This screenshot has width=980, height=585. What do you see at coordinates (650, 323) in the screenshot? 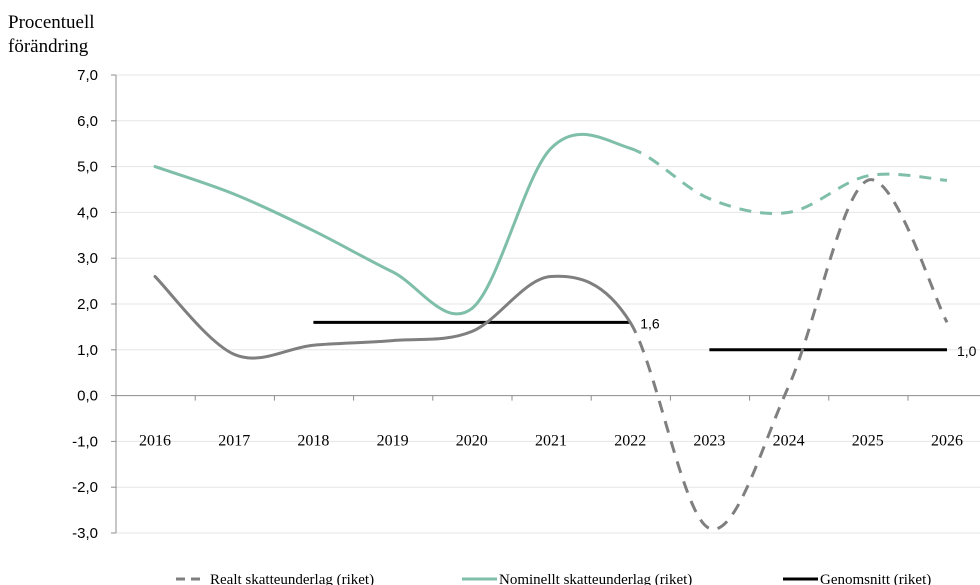
I see `average-label-0: 1,6` at bounding box center [650, 323].